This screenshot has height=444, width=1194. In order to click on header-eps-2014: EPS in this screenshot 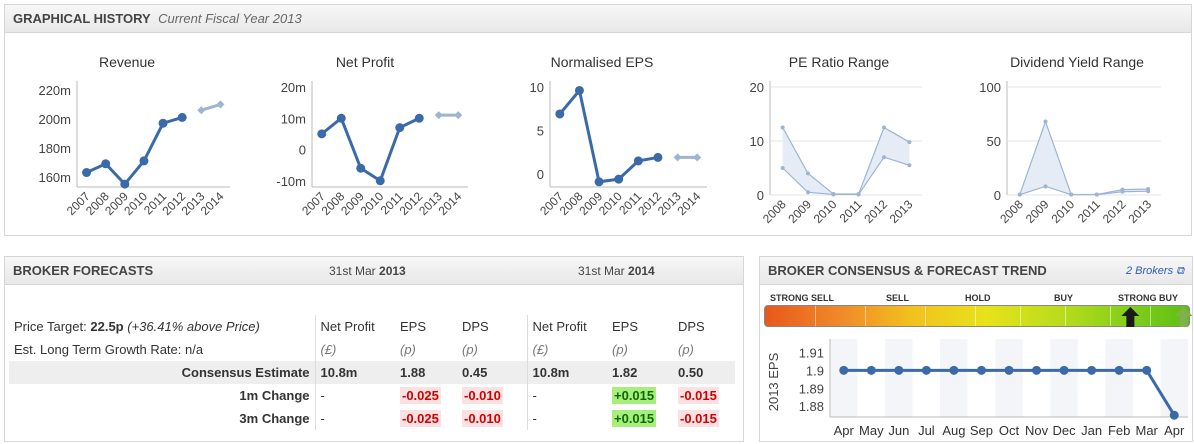, I will do `click(625, 326)`.